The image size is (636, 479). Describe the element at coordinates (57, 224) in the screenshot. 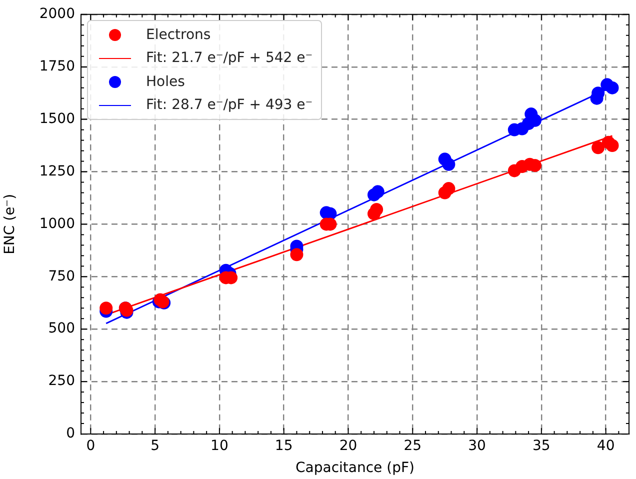

I see `y-tick-label: 1000` at that location.